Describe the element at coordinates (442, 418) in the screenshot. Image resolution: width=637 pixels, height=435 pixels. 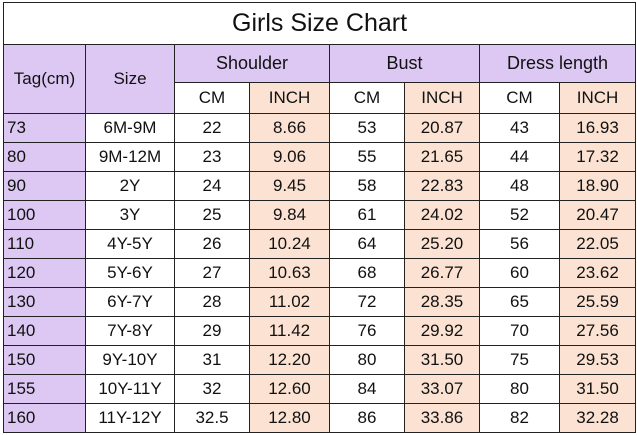
I see `measure-cell: 33.86` at that location.